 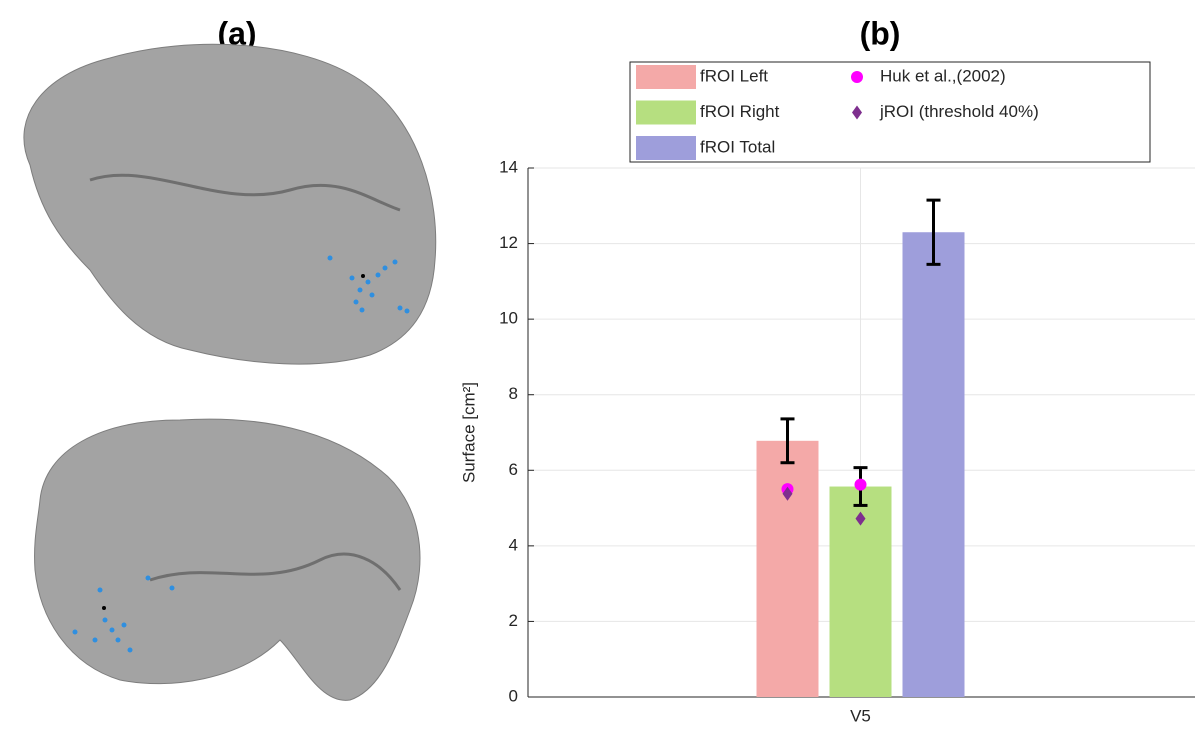 What do you see at coordinates (508, 242) in the screenshot?
I see `y-tick-label: 12` at bounding box center [508, 242].